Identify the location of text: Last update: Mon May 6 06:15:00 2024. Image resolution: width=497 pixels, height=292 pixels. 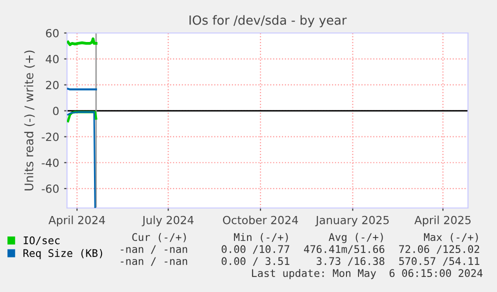
(367, 274).